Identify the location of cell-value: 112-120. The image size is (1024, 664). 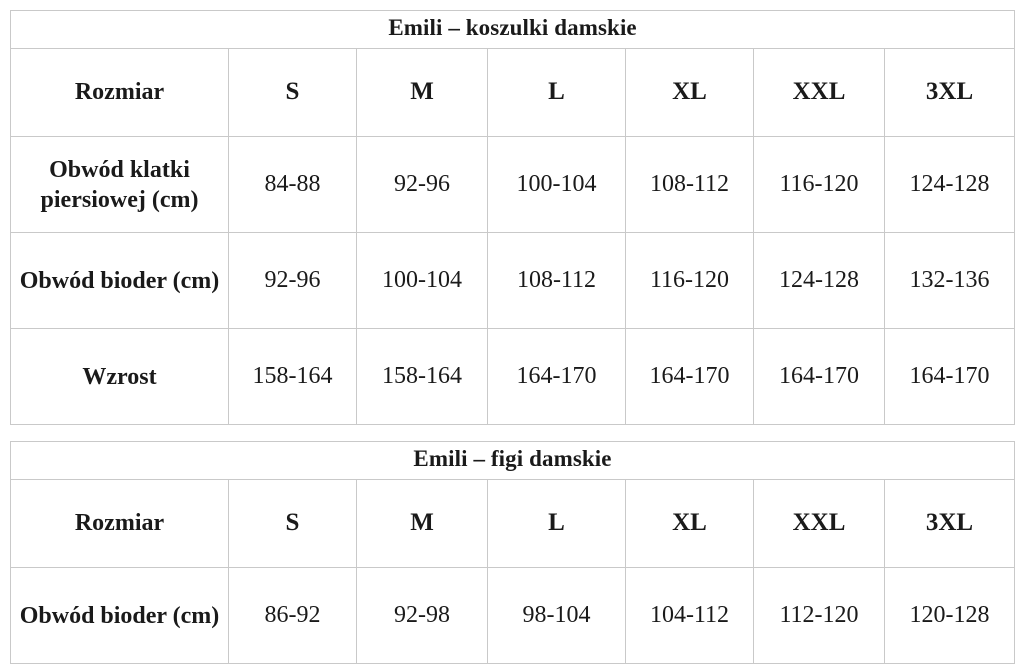
(819, 615).